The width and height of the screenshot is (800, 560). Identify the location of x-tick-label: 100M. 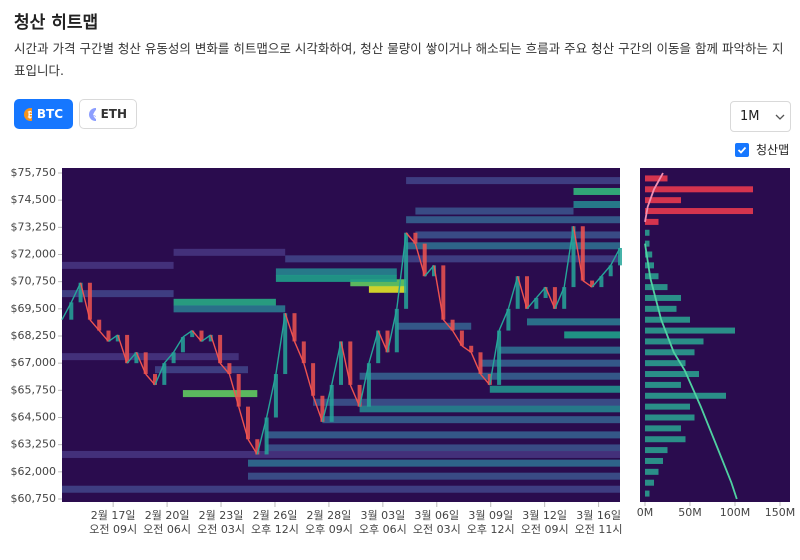
(735, 512).